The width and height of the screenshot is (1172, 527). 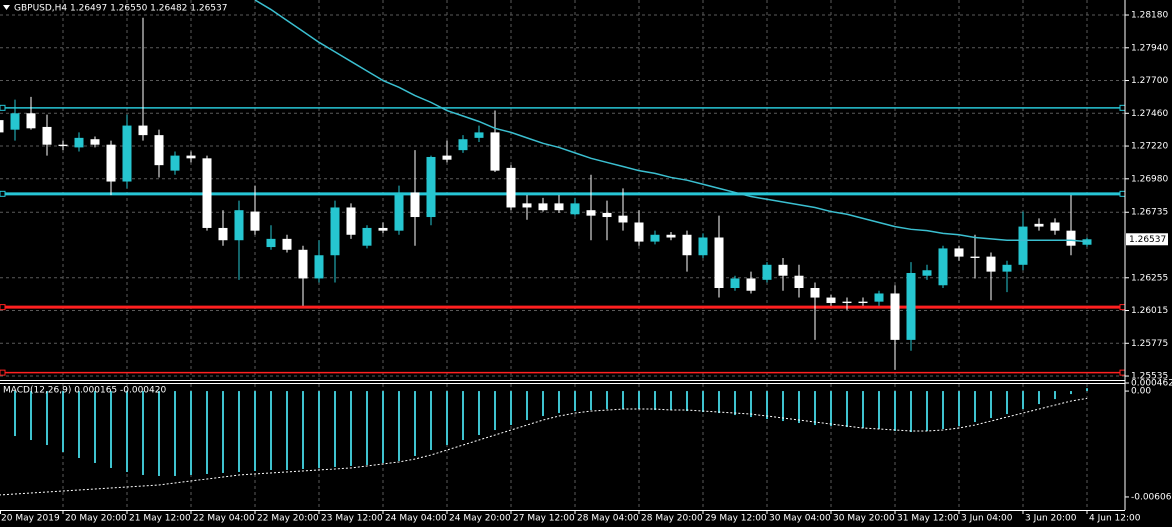 What do you see at coordinates (1149, 147) in the screenshot?
I see `y-tick-label: 1.27220` at bounding box center [1149, 147].